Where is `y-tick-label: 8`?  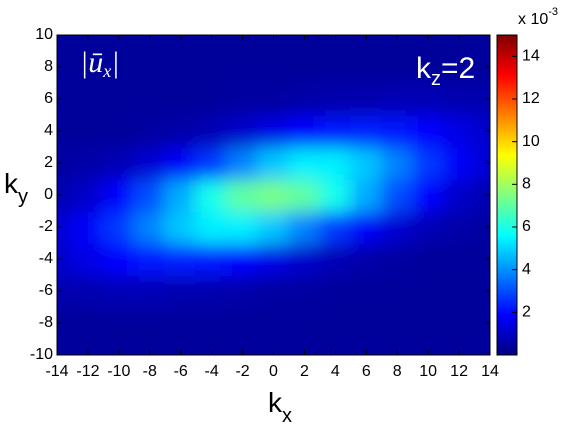 y-tick-label: 8 is located at coordinates (48, 66).